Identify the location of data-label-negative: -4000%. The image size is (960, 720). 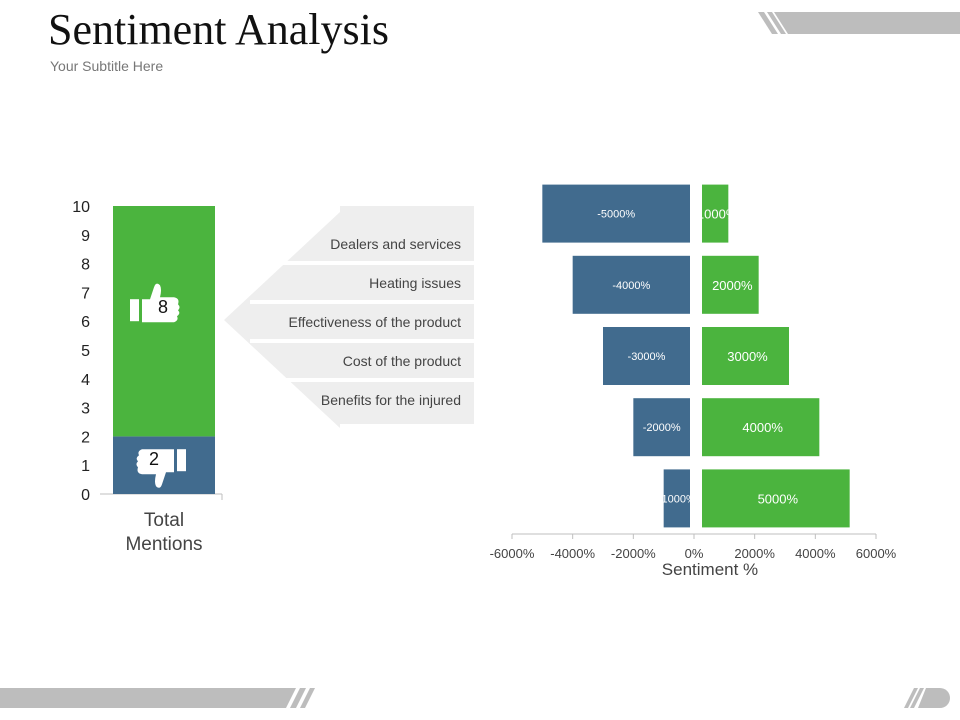
(631, 286).